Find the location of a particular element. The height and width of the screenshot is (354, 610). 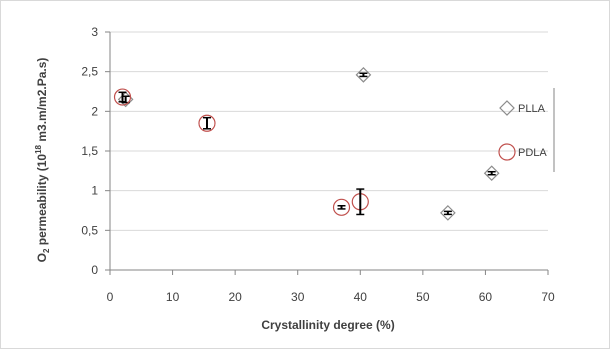

x-tick-label: 30 is located at coordinates (298, 297).